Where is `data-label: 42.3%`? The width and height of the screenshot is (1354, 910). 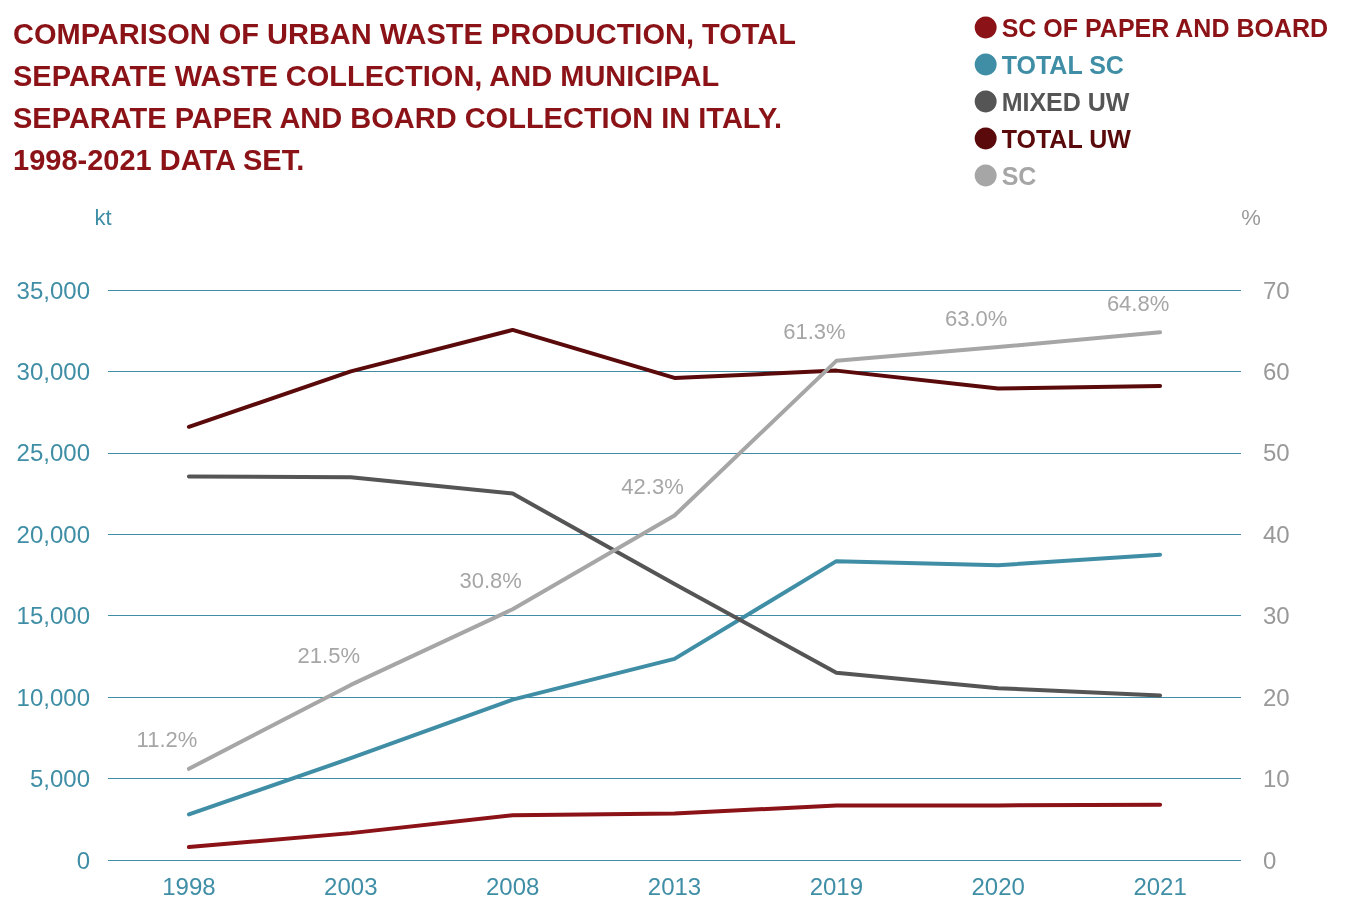
data-label: 42.3% is located at coordinates (652, 487).